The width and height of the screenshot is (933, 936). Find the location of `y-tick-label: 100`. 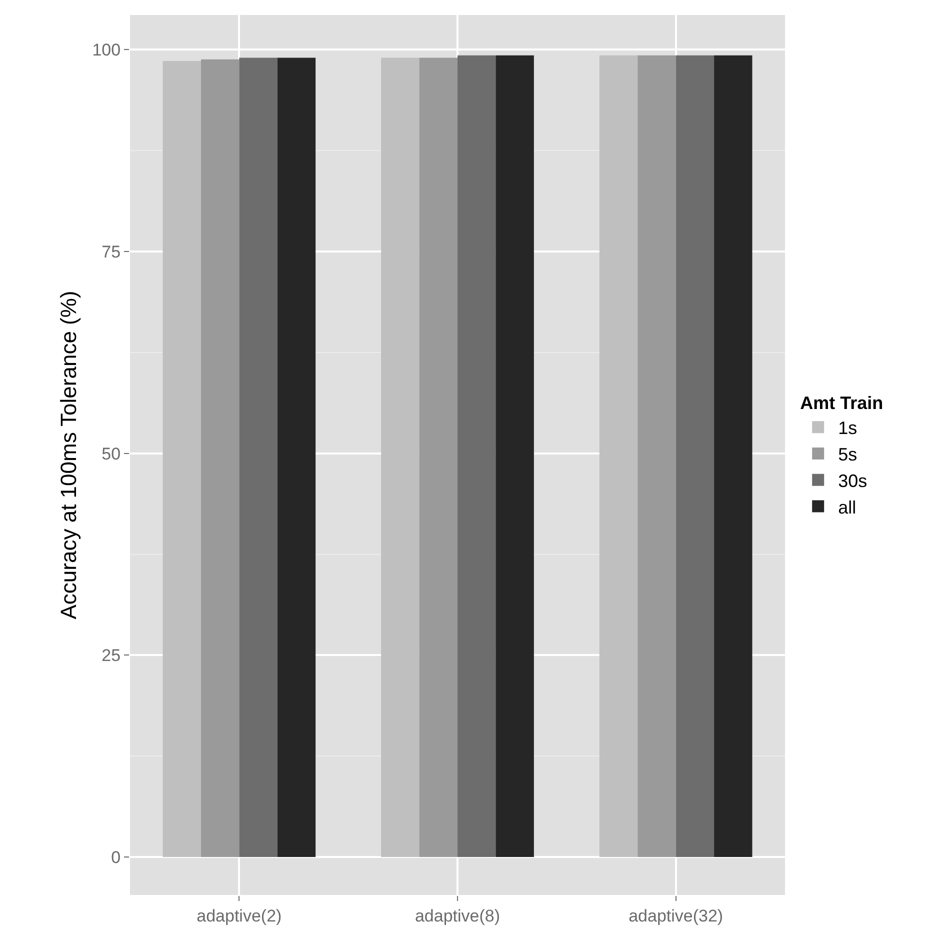

y-tick-label: 100 is located at coordinates (106, 50).